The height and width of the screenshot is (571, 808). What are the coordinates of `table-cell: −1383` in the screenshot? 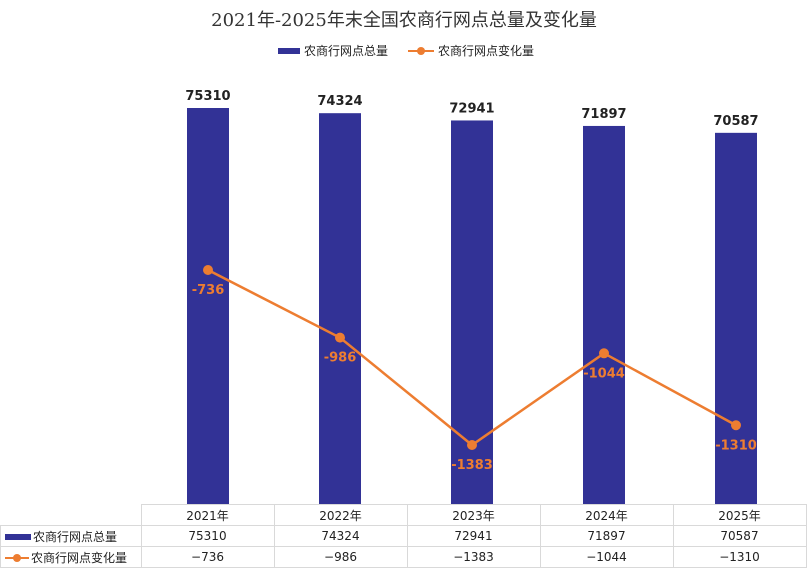 It's located at (473, 557).